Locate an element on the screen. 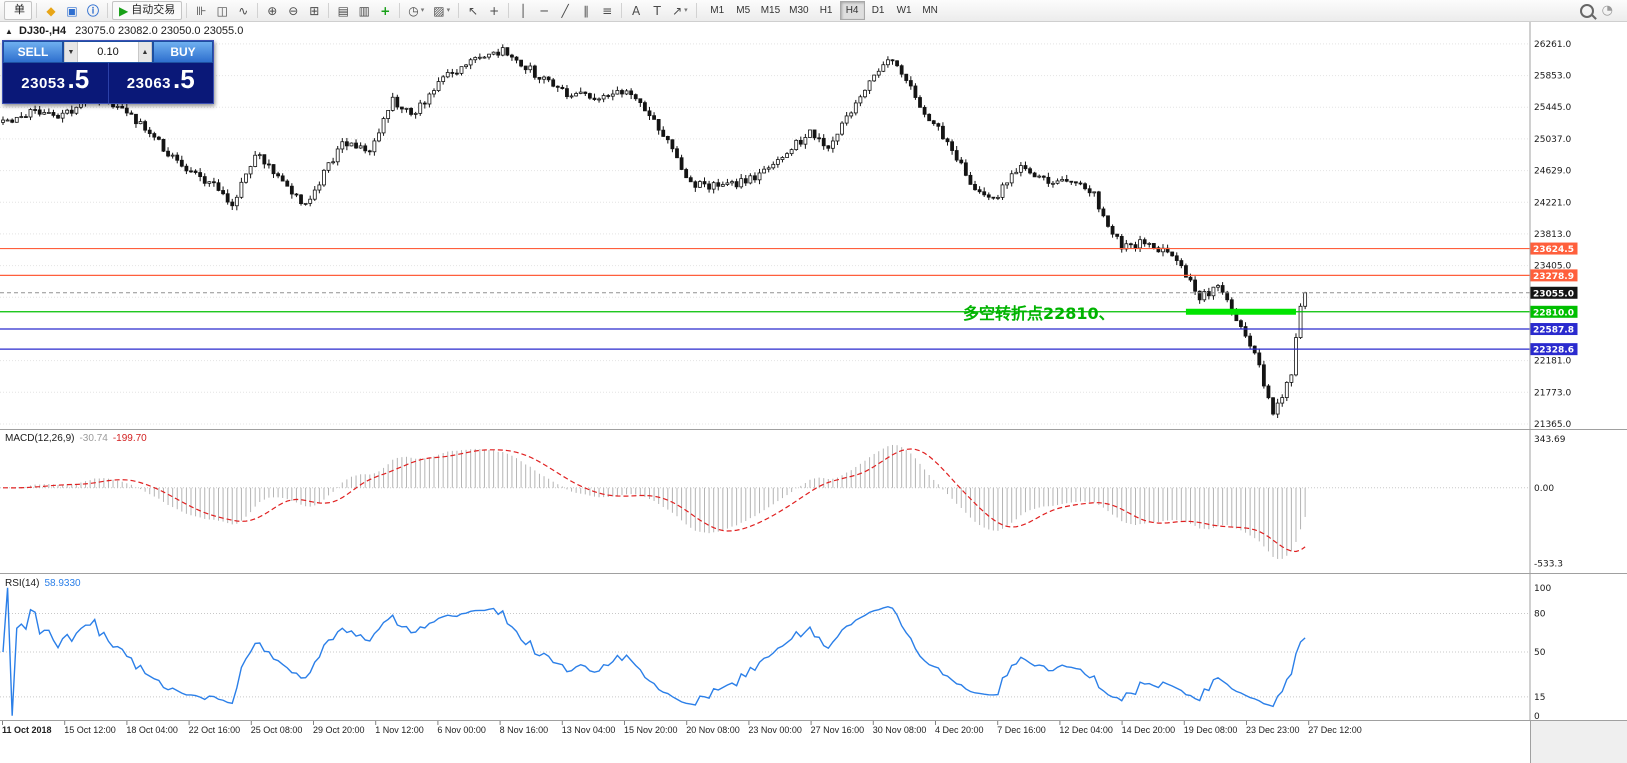  data-window-icon: ▣ is located at coordinates (72, 10).